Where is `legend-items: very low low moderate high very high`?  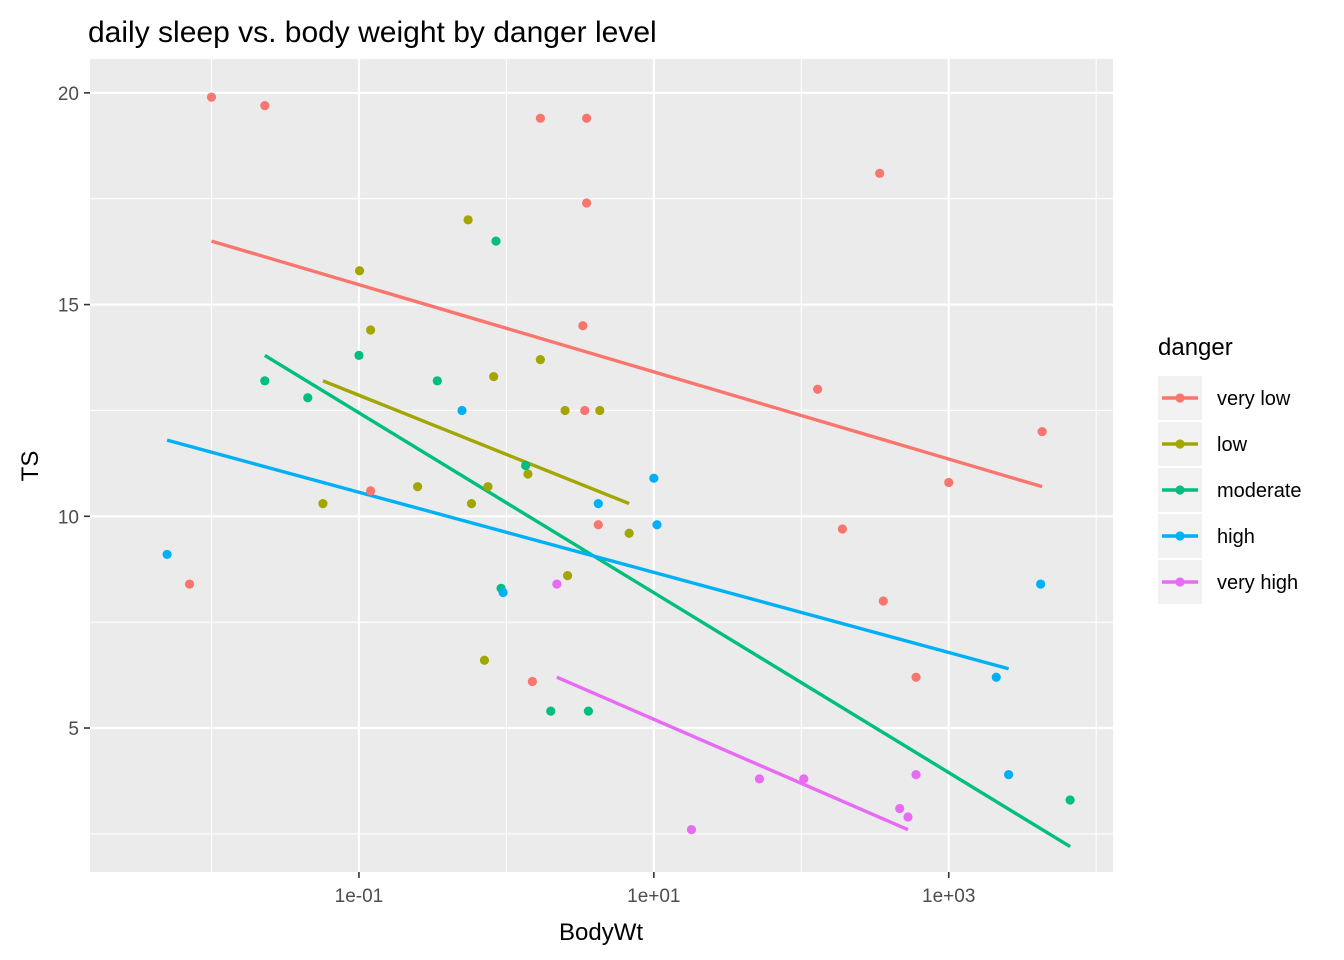
legend-items: very low low moderate high very high is located at coordinates (1230, 490).